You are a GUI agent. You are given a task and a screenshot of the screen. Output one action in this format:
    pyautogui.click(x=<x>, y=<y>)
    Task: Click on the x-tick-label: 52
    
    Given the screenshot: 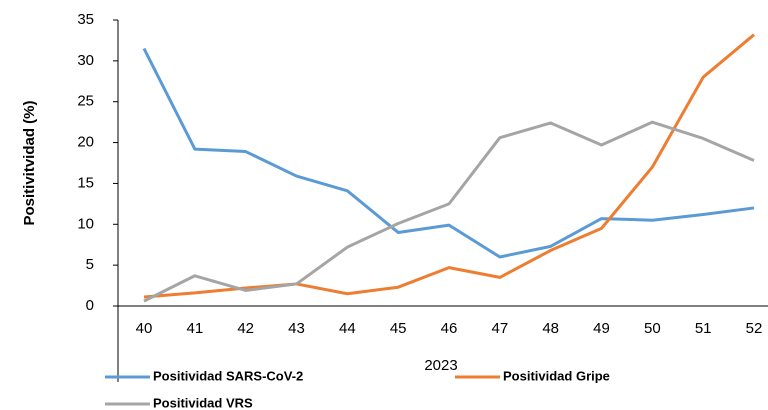 What is the action you would take?
    pyautogui.click(x=754, y=328)
    